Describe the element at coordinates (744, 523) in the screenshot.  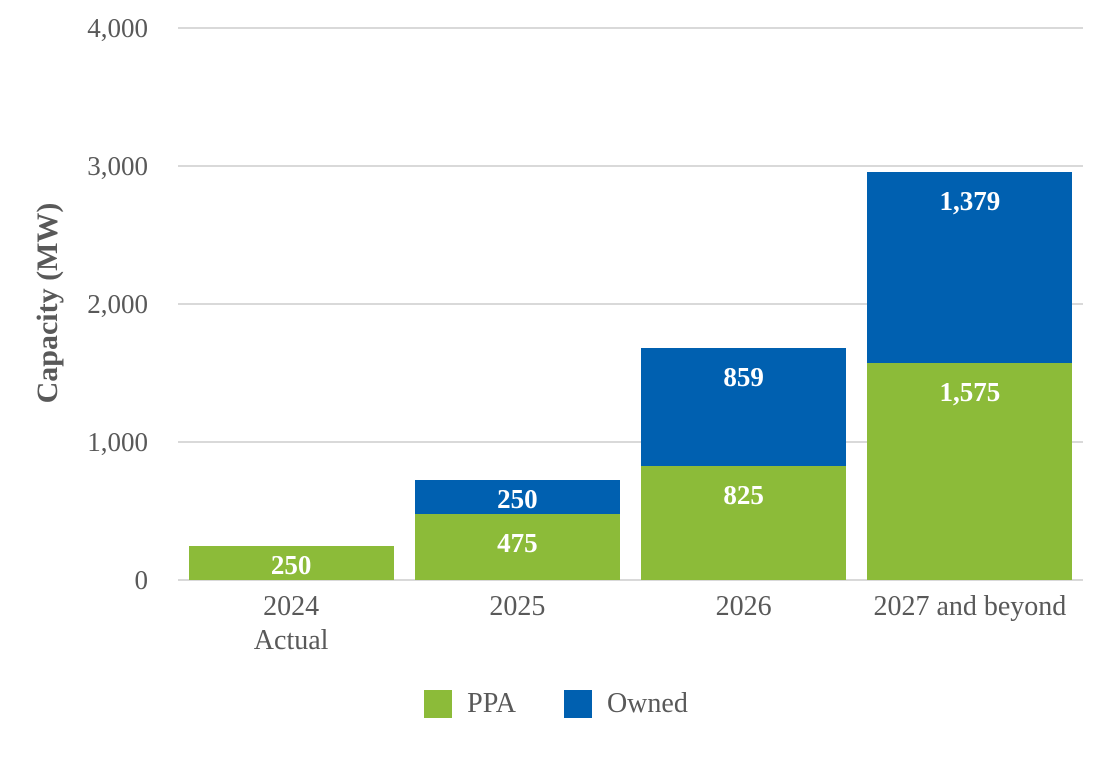
I see `bar-segment-ppa: 825` at that location.